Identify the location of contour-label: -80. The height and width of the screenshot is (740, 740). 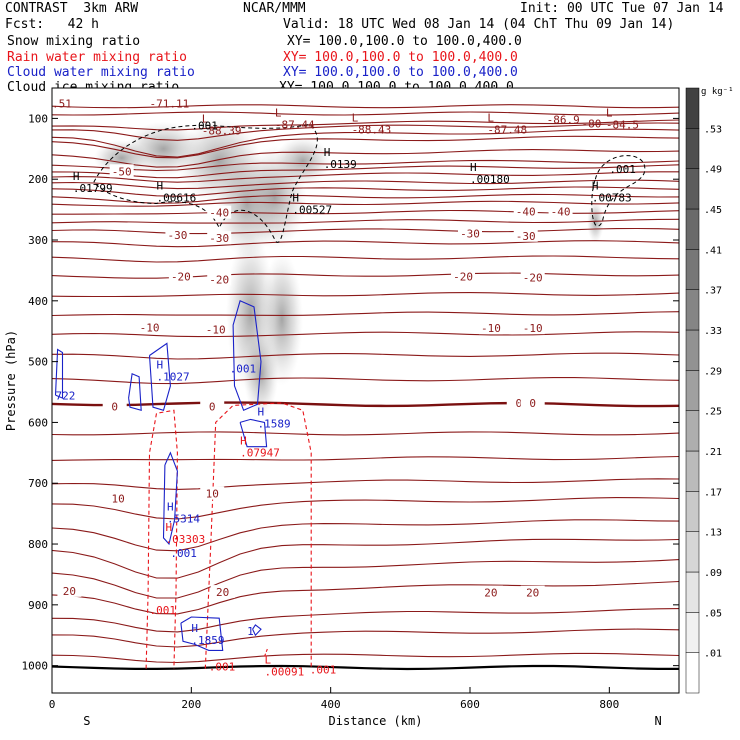
(591, 124).